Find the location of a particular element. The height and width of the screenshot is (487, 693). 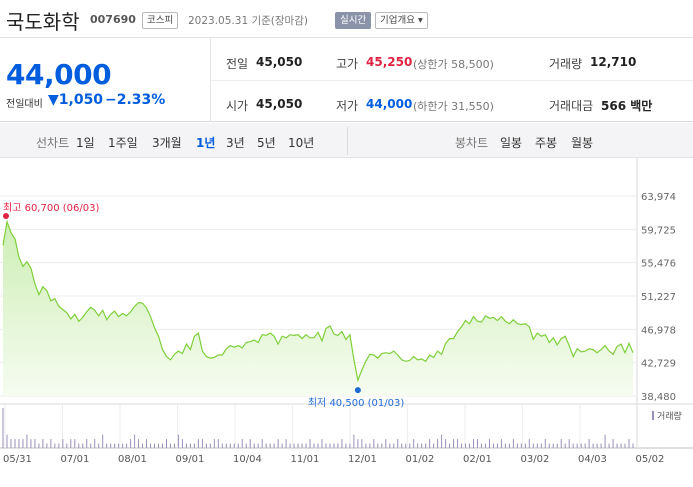

company-overview-button: 기업개요 ▾ is located at coordinates (401, 20).